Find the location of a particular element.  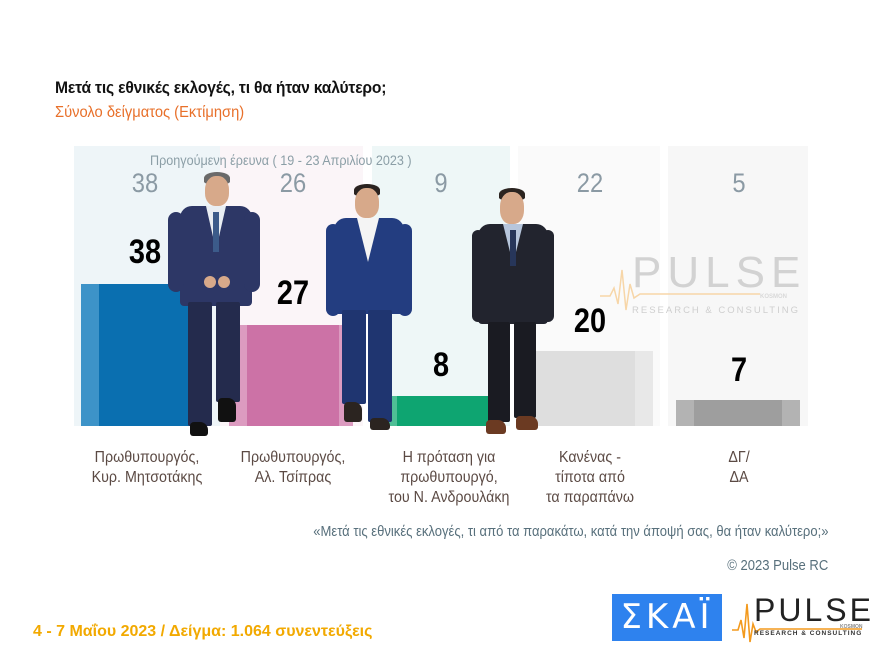

watermark-kosmon: KOSMON is located at coordinates (773, 297).